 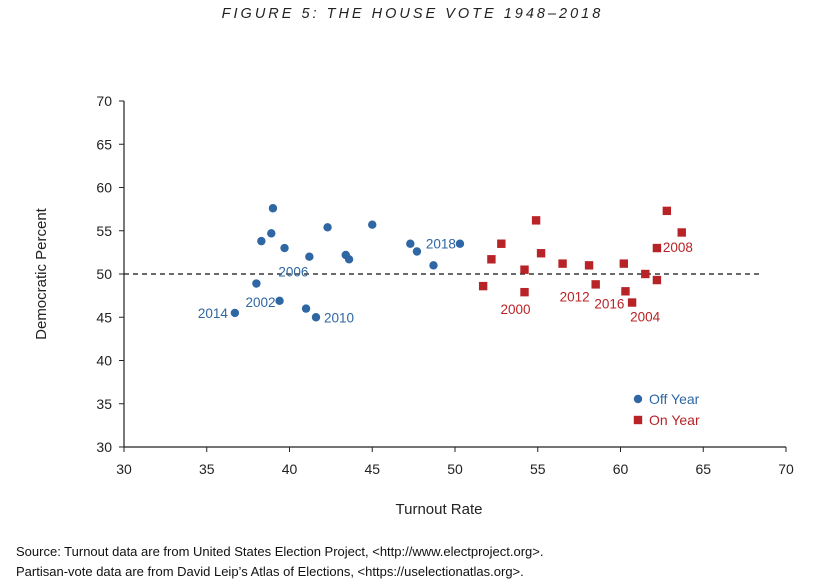 What do you see at coordinates (213, 313) in the screenshot?
I see `point-label: 2014` at bounding box center [213, 313].